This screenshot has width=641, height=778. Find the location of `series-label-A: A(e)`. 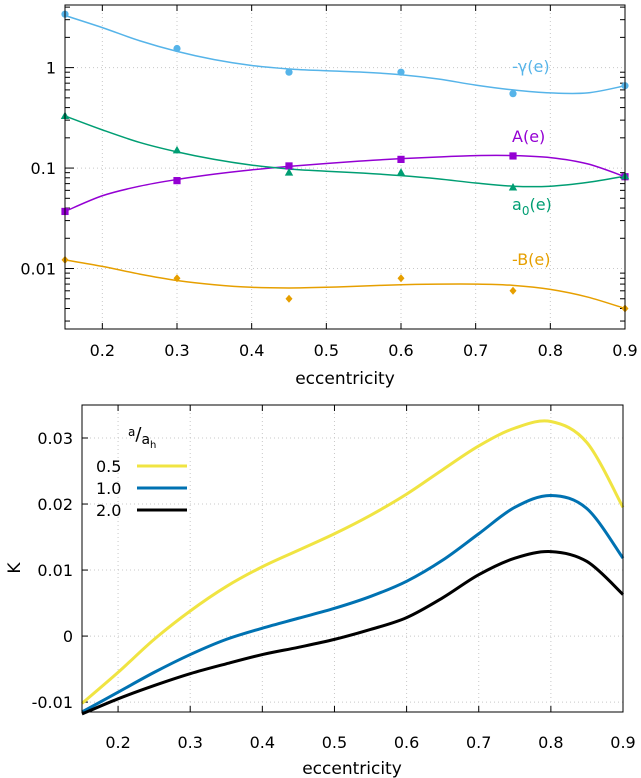

series-label-A: A(e) is located at coordinates (528, 136).